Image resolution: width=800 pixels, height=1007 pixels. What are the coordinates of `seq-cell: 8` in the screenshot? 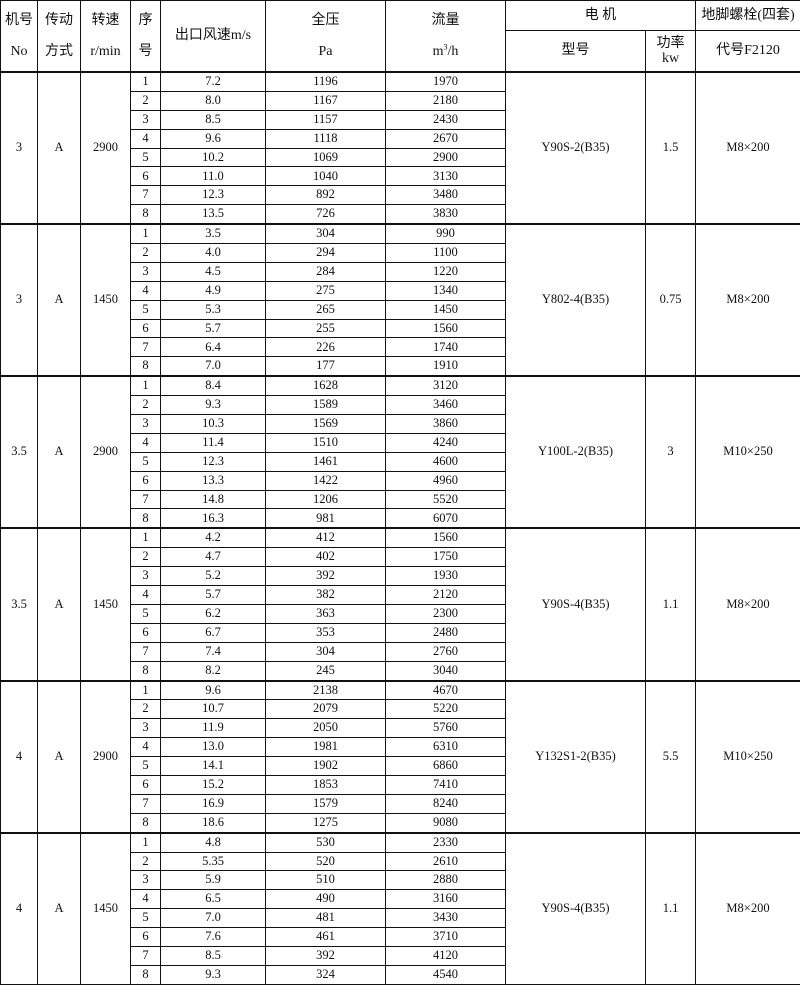 It's located at (145, 823).